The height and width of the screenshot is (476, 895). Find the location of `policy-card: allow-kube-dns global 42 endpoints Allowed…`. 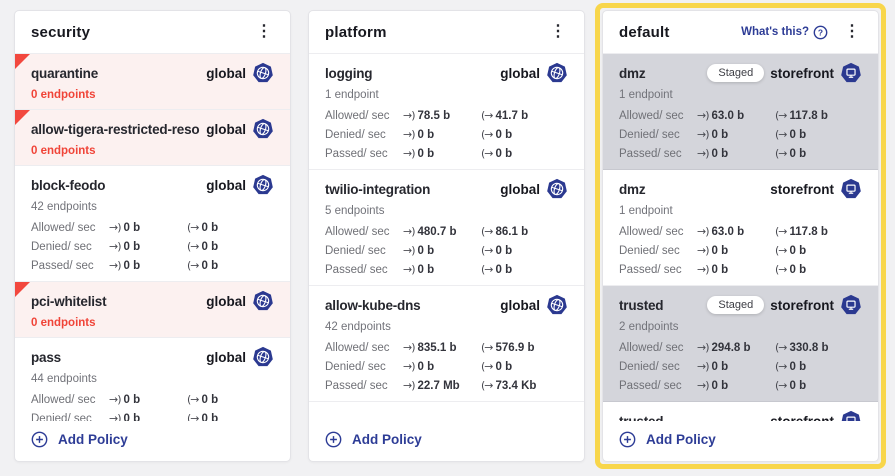

policy-card: allow-kube-dns global 42 endpoints Allowed… is located at coordinates (446, 344).